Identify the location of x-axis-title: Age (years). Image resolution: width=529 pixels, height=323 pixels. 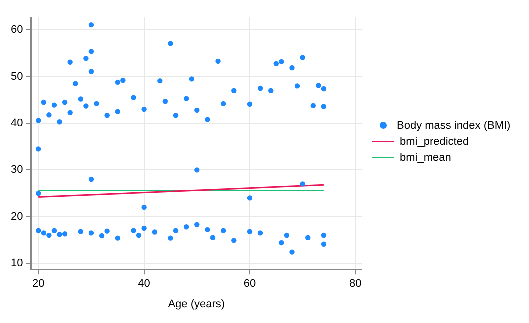
(197, 304).